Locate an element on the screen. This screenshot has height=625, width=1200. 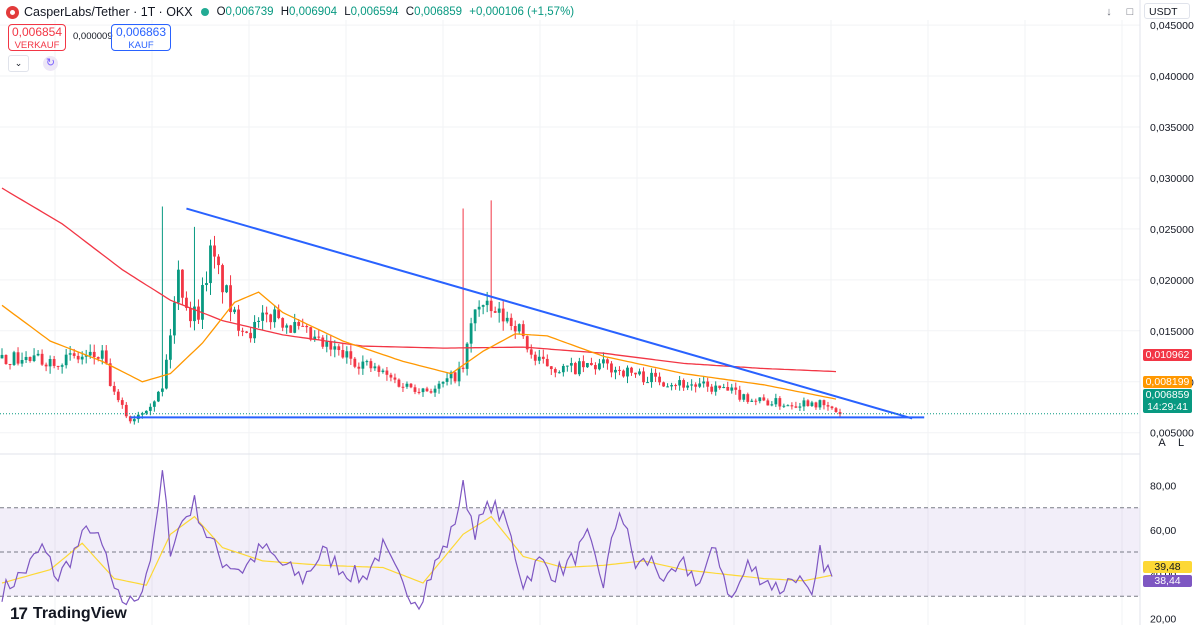
close-label: C is located at coordinates (410, 12).